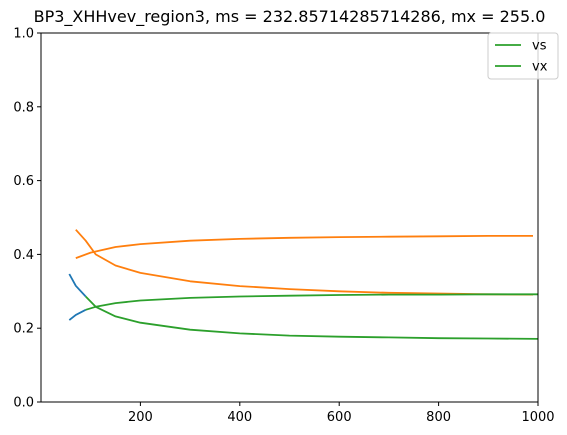  I want to click on y-tick-label: 0.0, so click(23, 403).